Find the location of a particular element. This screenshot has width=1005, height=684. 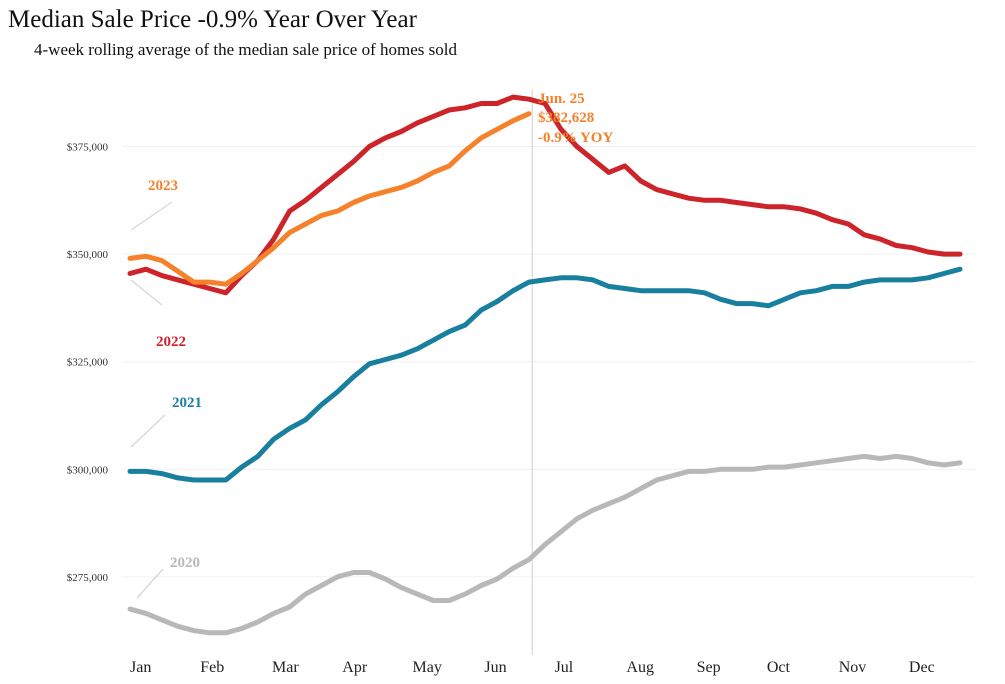

callout-yoy: -0.9% YOY is located at coordinates (575, 138).